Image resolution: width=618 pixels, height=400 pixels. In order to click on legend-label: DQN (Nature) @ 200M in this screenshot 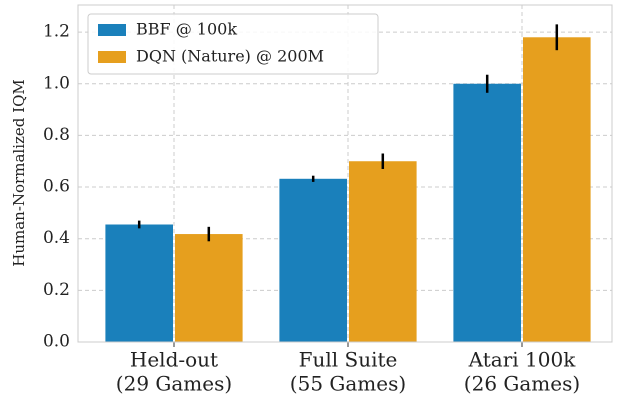, I will do `click(230, 56)`.